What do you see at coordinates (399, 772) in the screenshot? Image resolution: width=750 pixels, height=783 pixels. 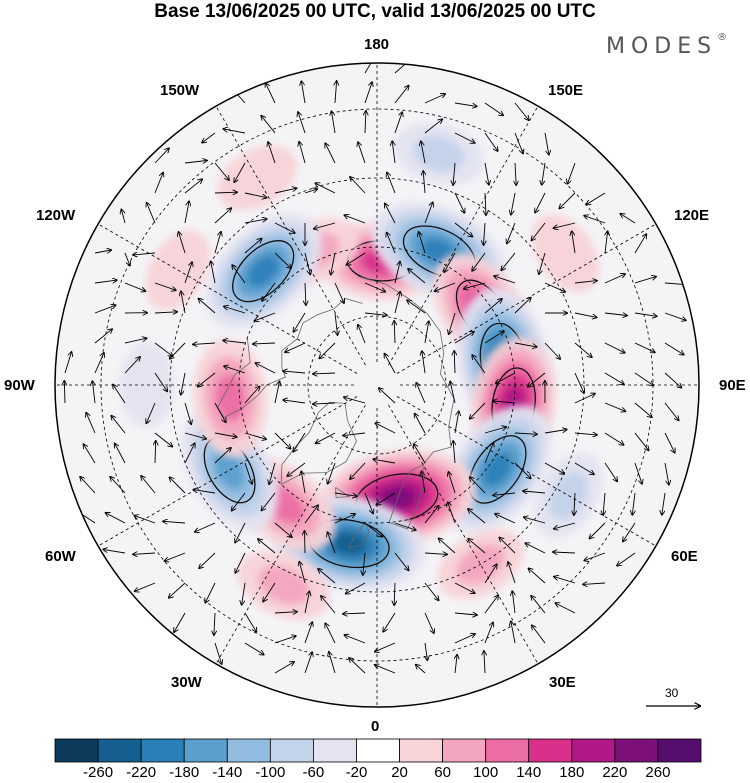 I see `legend-tick-label: 20` at bounding box center [399, 772].